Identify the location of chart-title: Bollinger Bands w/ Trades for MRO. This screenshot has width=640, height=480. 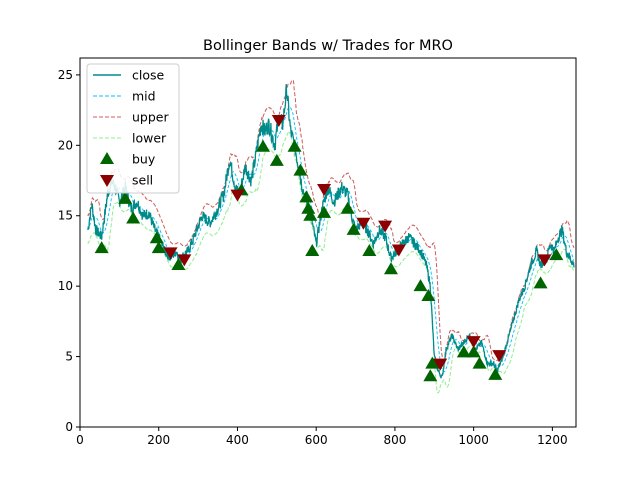
(328, 46).